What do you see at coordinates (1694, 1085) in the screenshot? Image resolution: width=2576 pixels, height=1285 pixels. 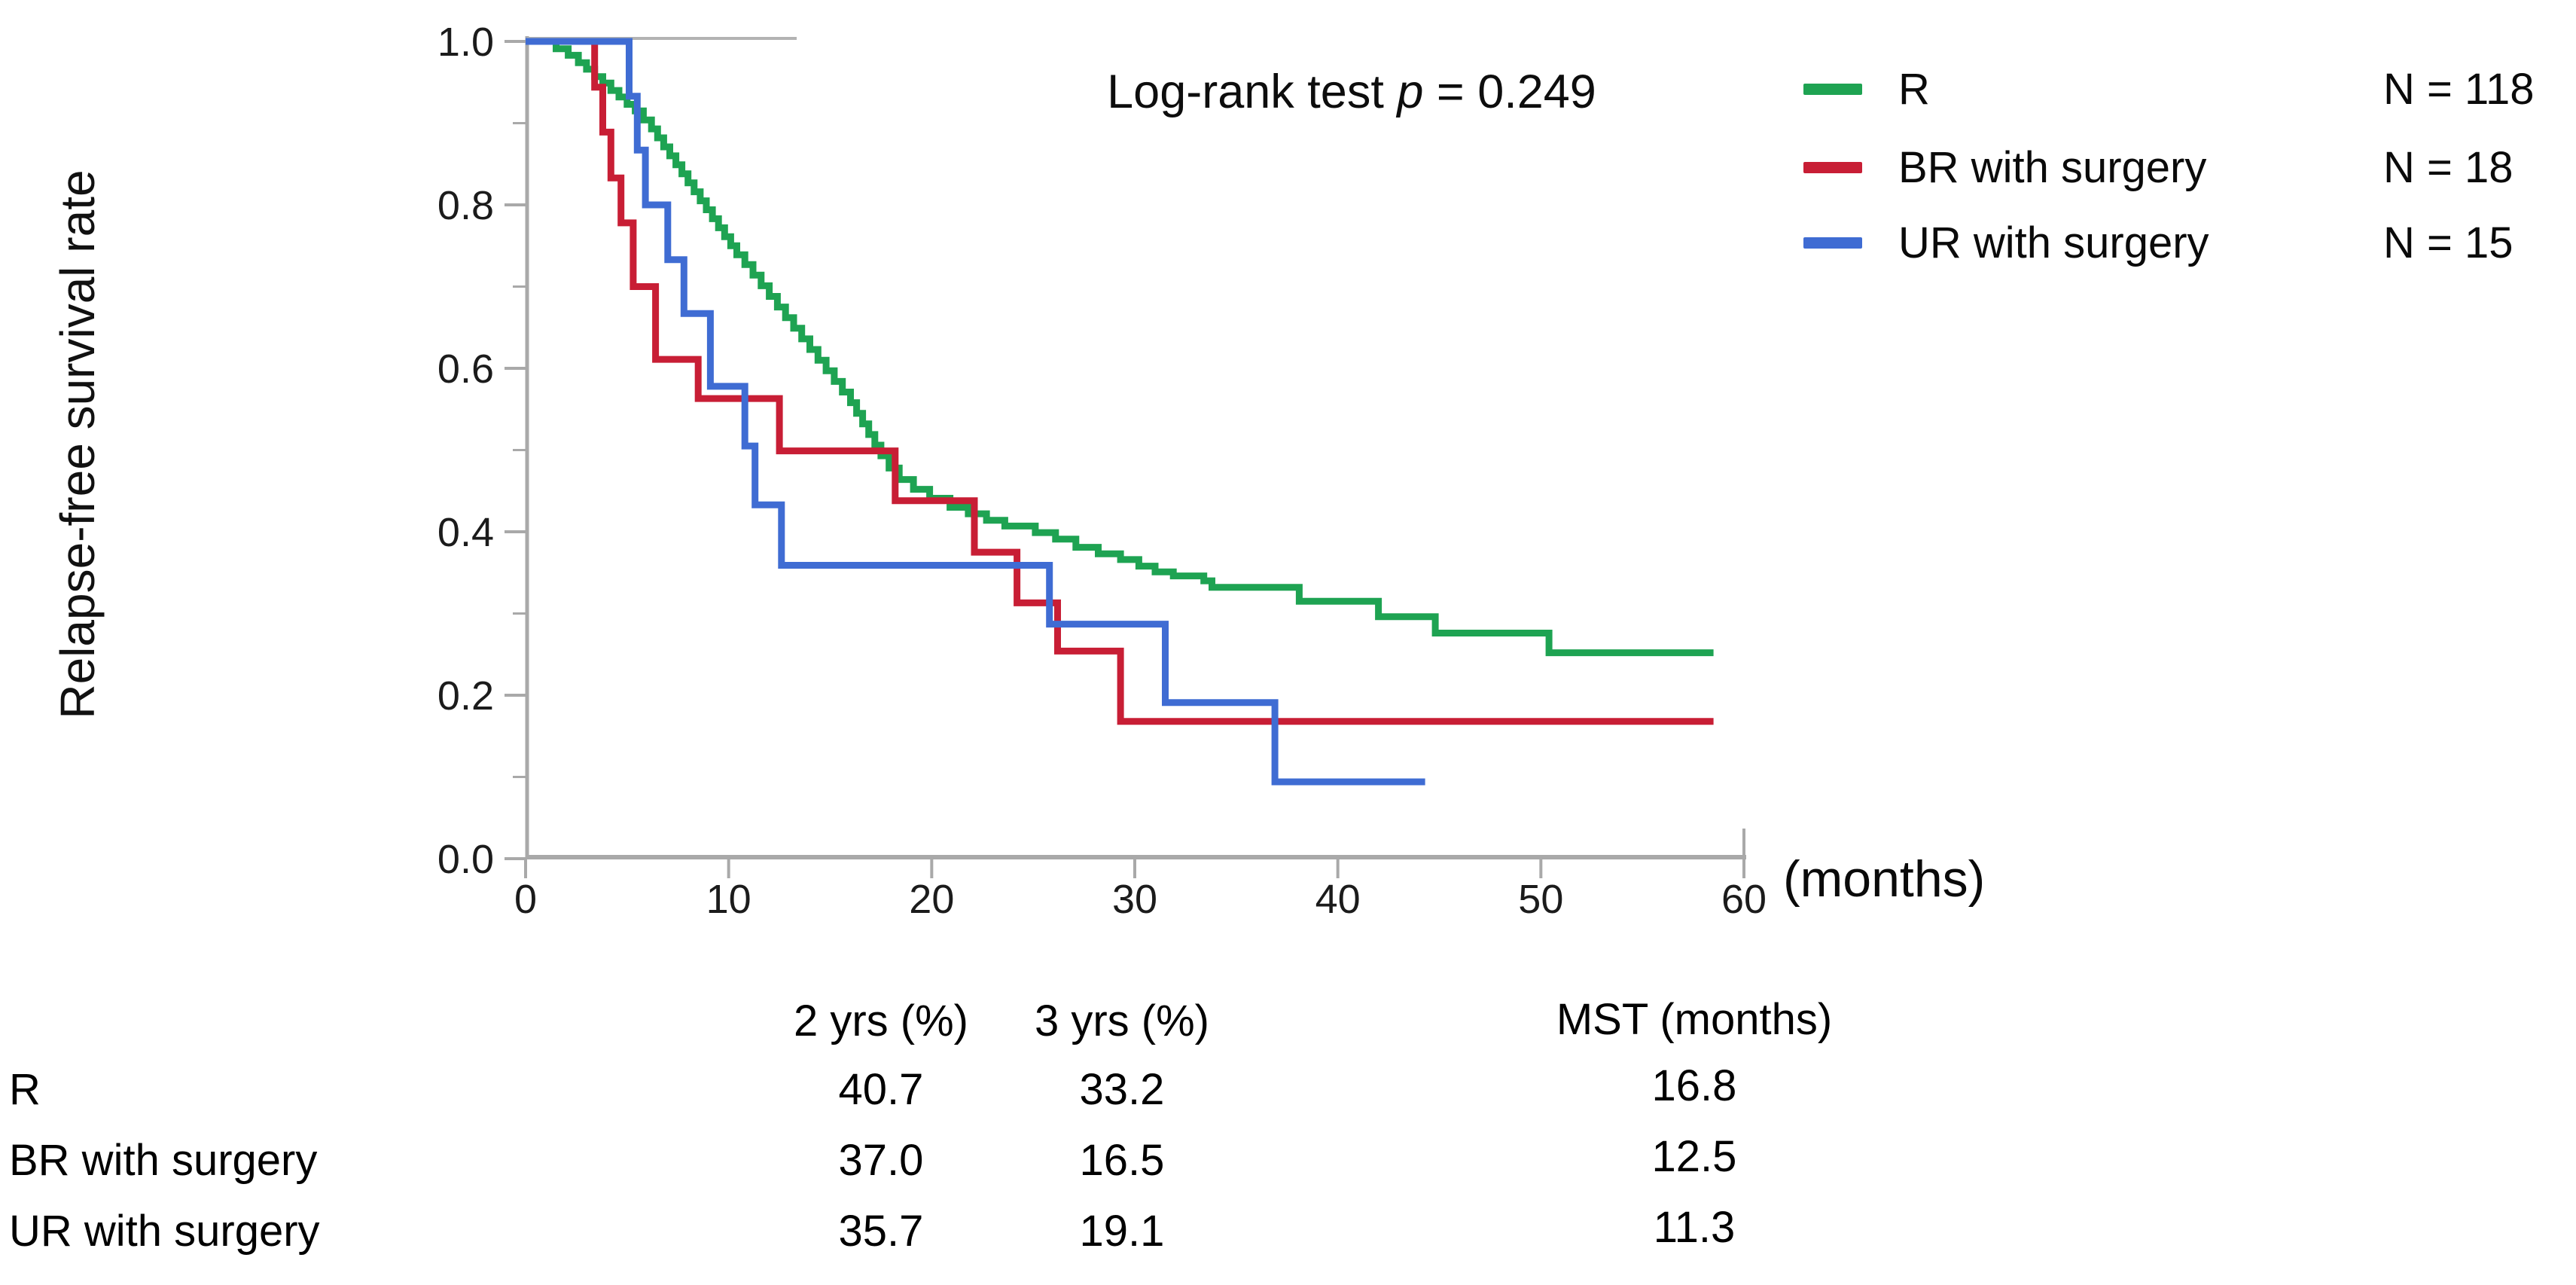 I see `table-value-r-mst: 16.8` at bounding box center [1694, 1085].